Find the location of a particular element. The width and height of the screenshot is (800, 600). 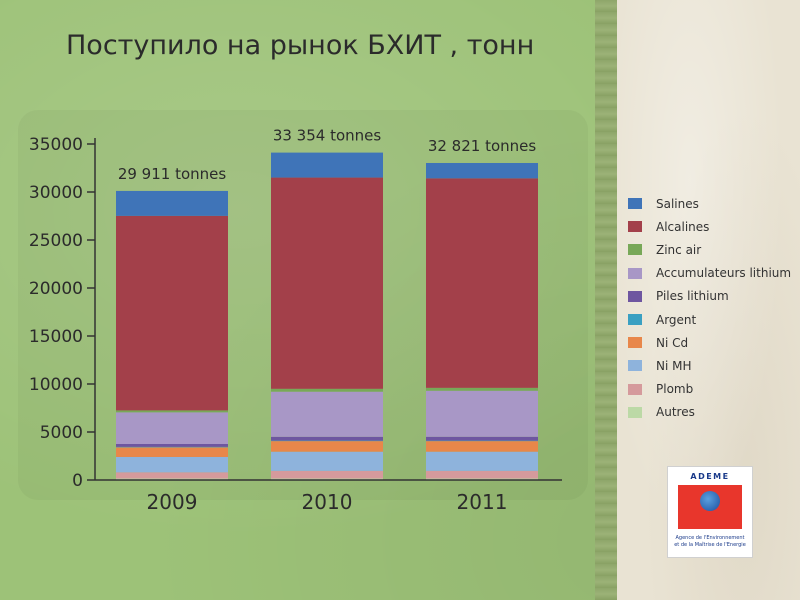

slide-title: Поступило на рынок БХИТ , тонн is located at coordinates (300, 45).